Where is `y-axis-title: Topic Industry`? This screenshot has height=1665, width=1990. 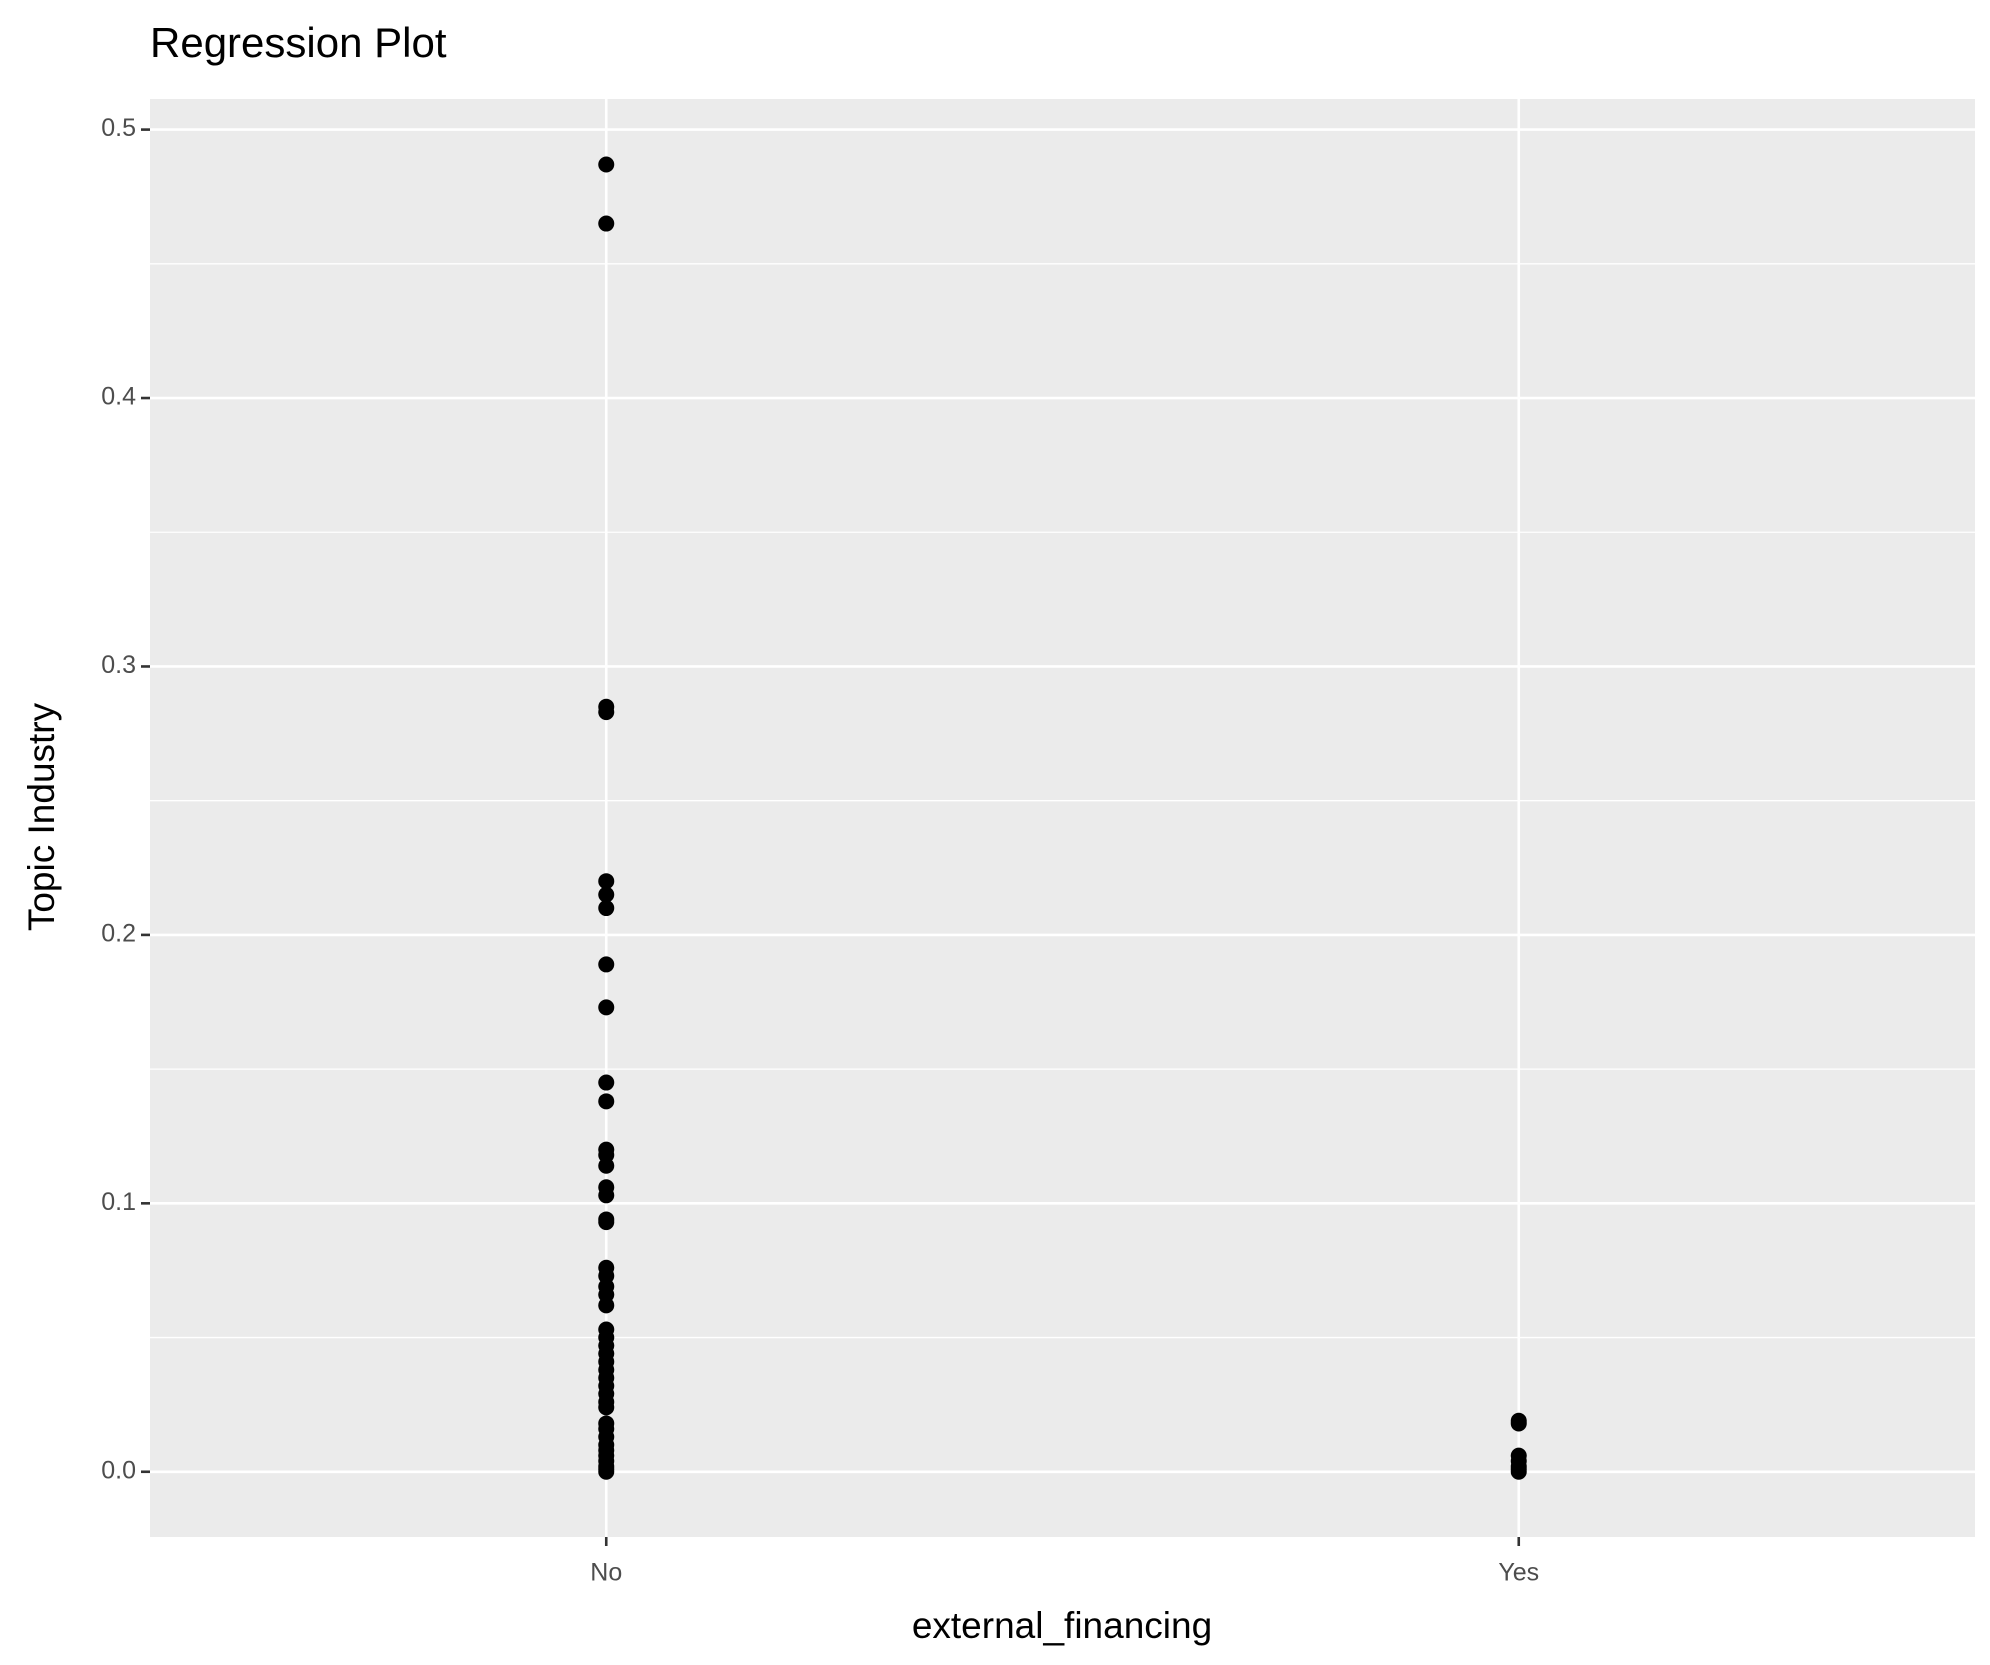 y-axis-title: Topic Industry is located at coordinates (41, 816).